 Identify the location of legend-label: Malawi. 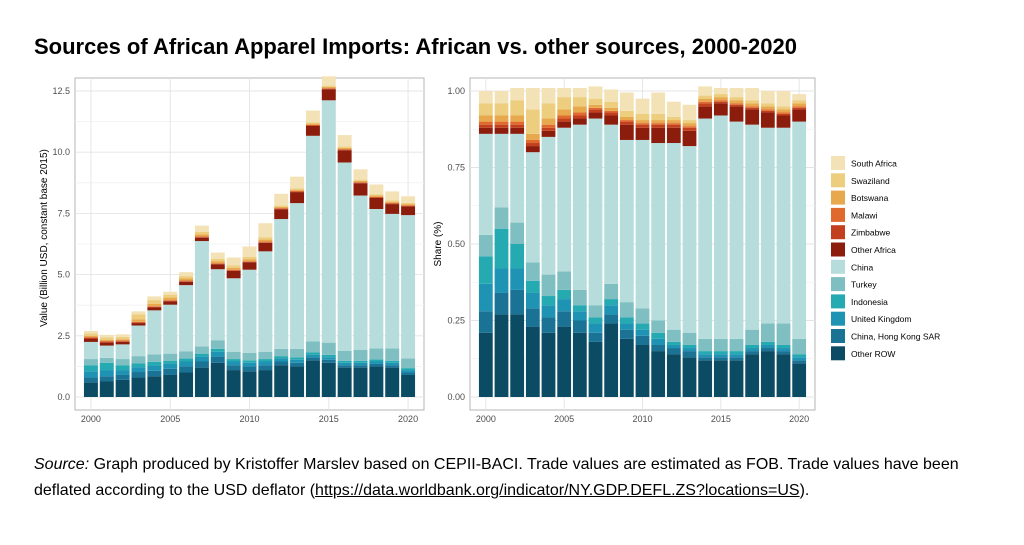
(864, 215).